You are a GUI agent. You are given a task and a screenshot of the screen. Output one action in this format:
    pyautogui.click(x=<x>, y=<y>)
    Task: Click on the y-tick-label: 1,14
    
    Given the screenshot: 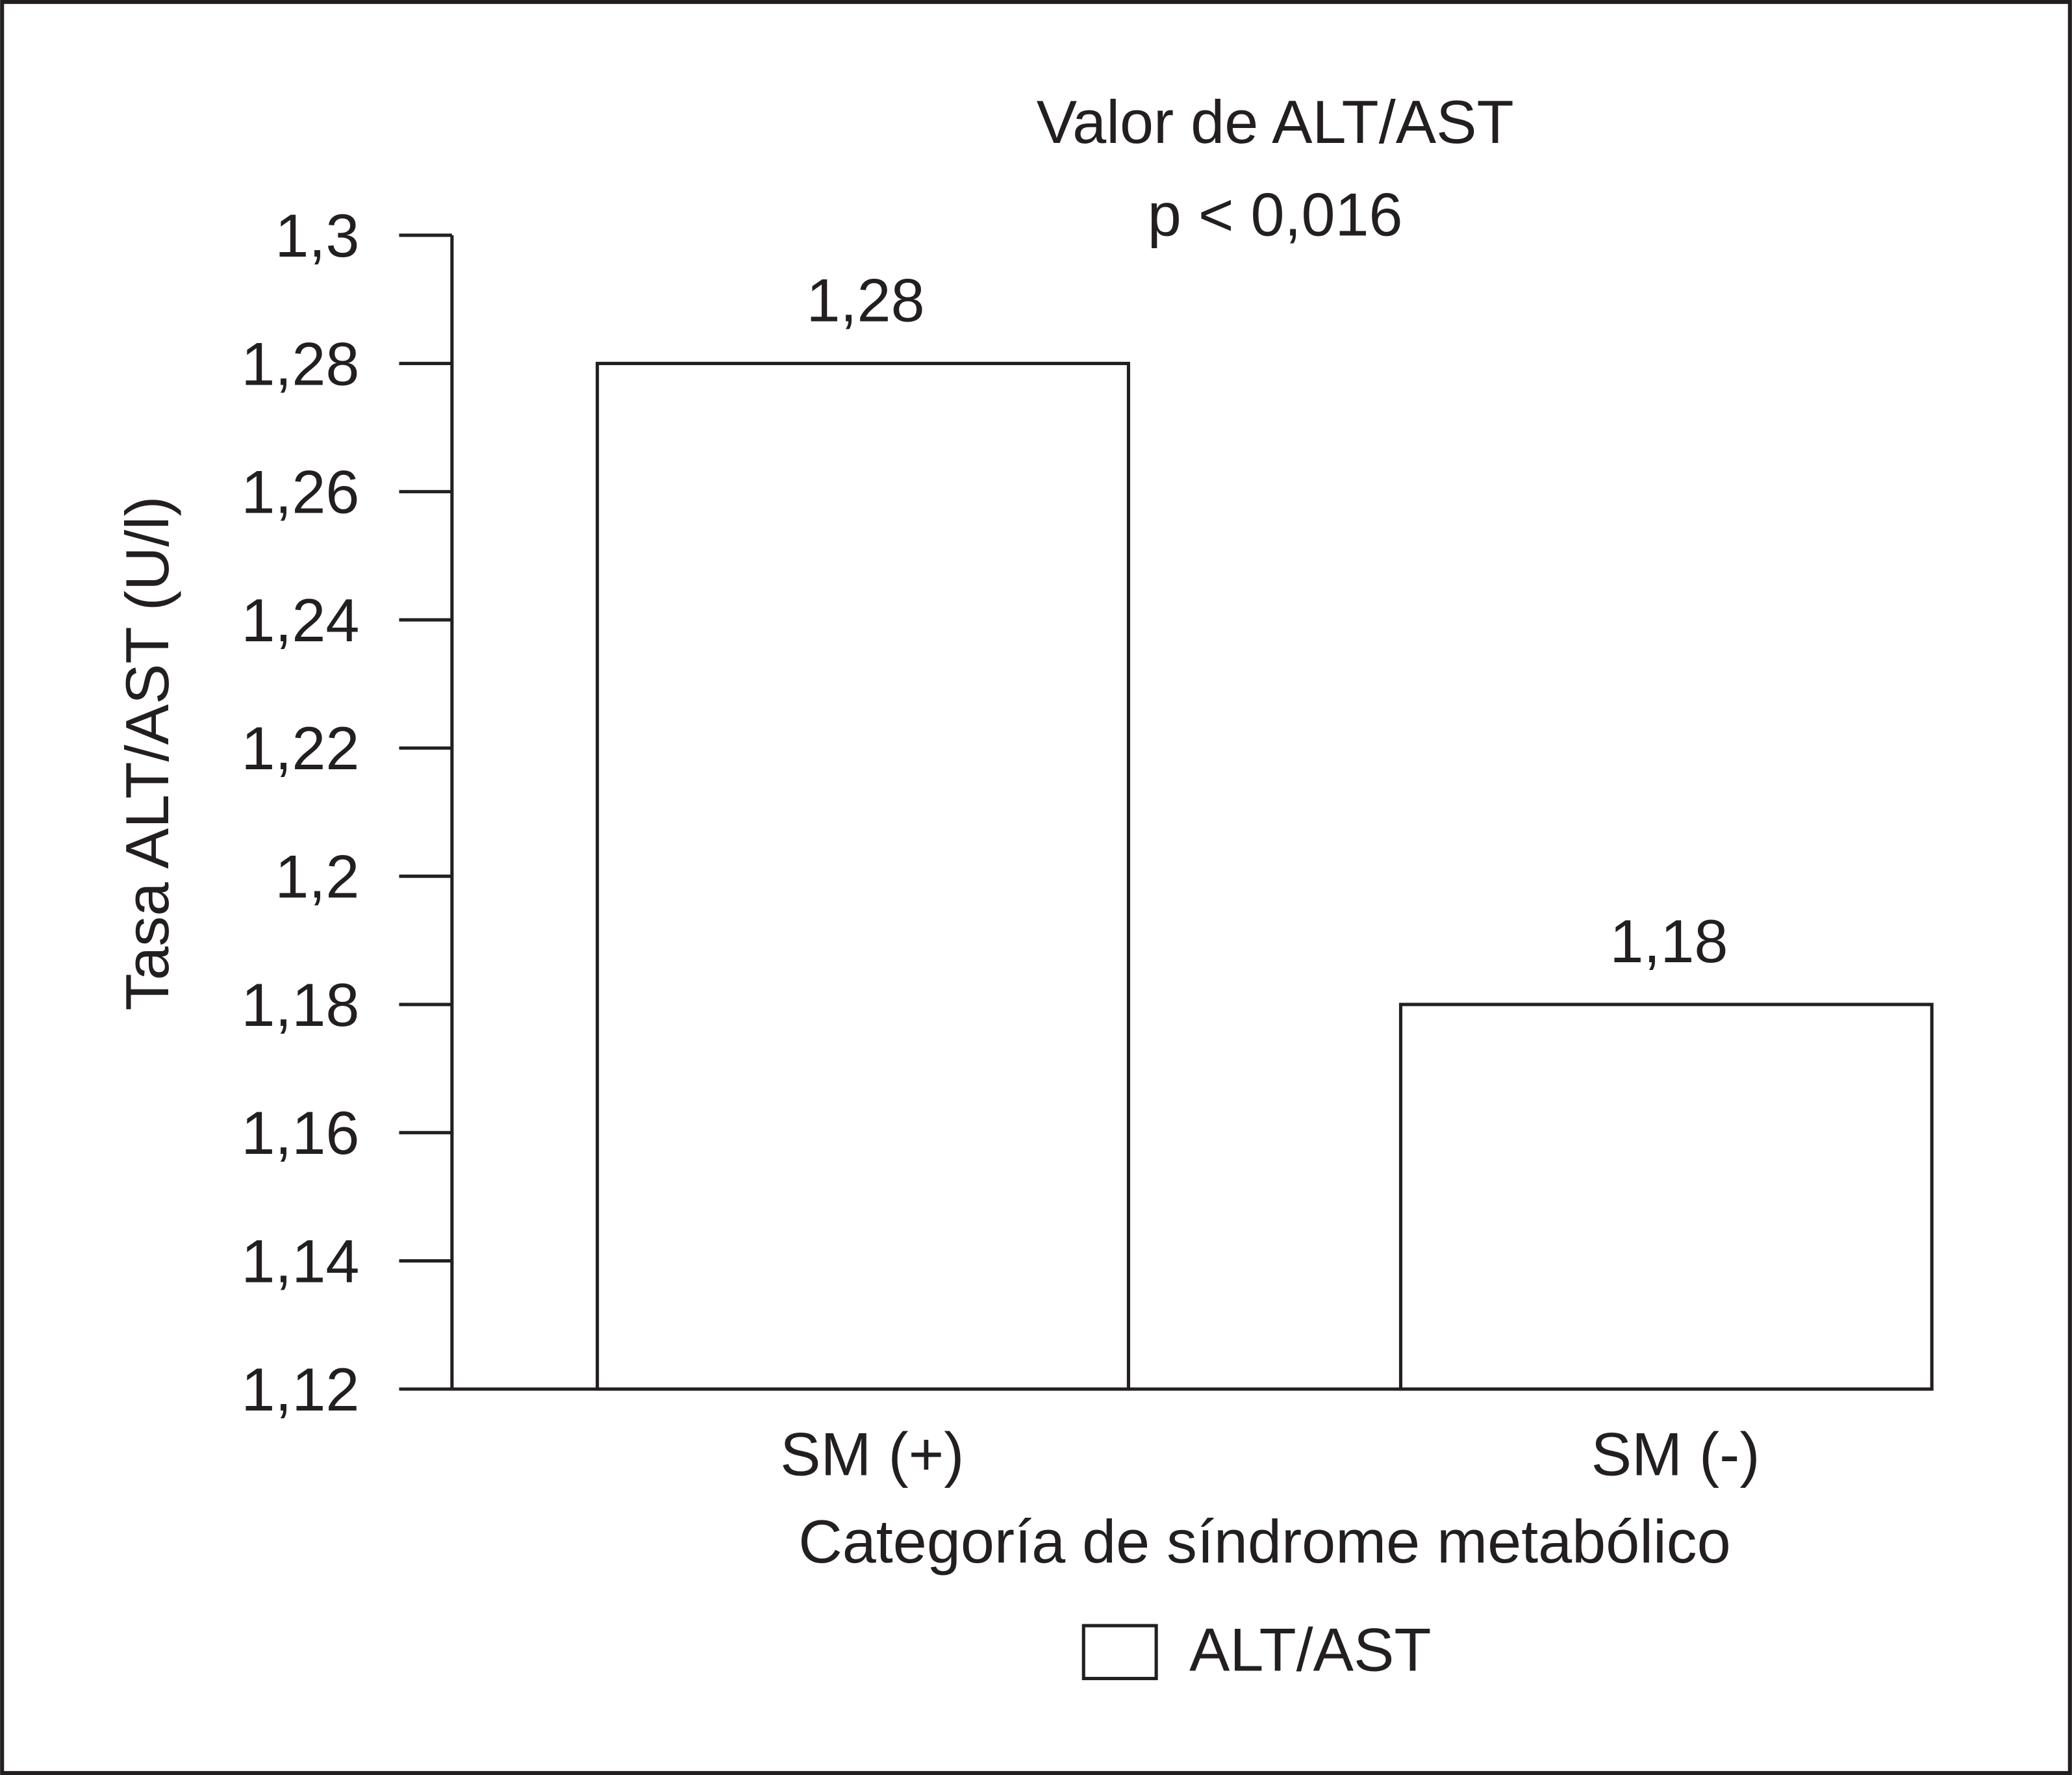 What is the action you would take?
    pyautogui.click(x=300, y=1261)
    